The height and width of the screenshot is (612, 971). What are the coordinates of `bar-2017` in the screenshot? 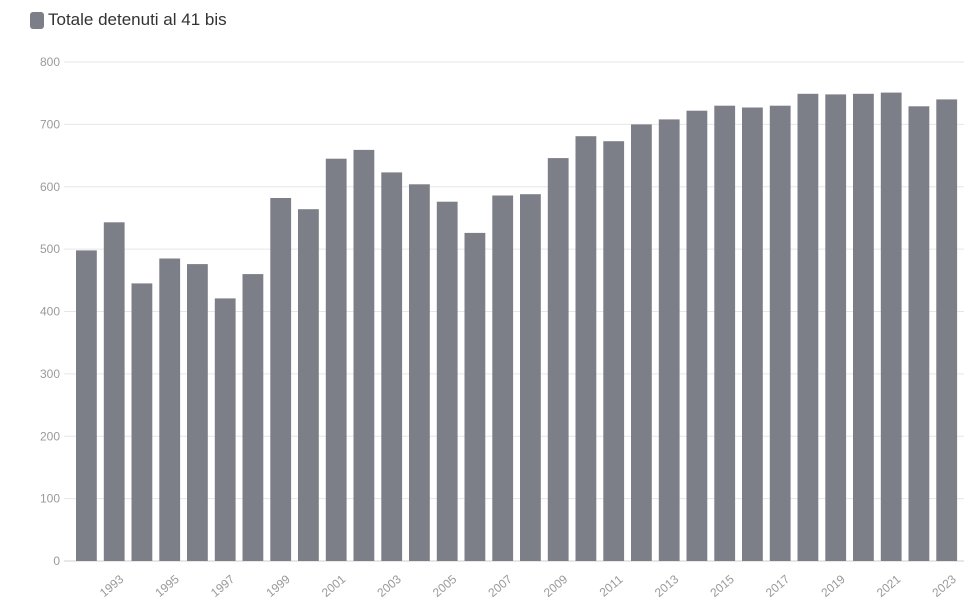 It's located at (780, 333).